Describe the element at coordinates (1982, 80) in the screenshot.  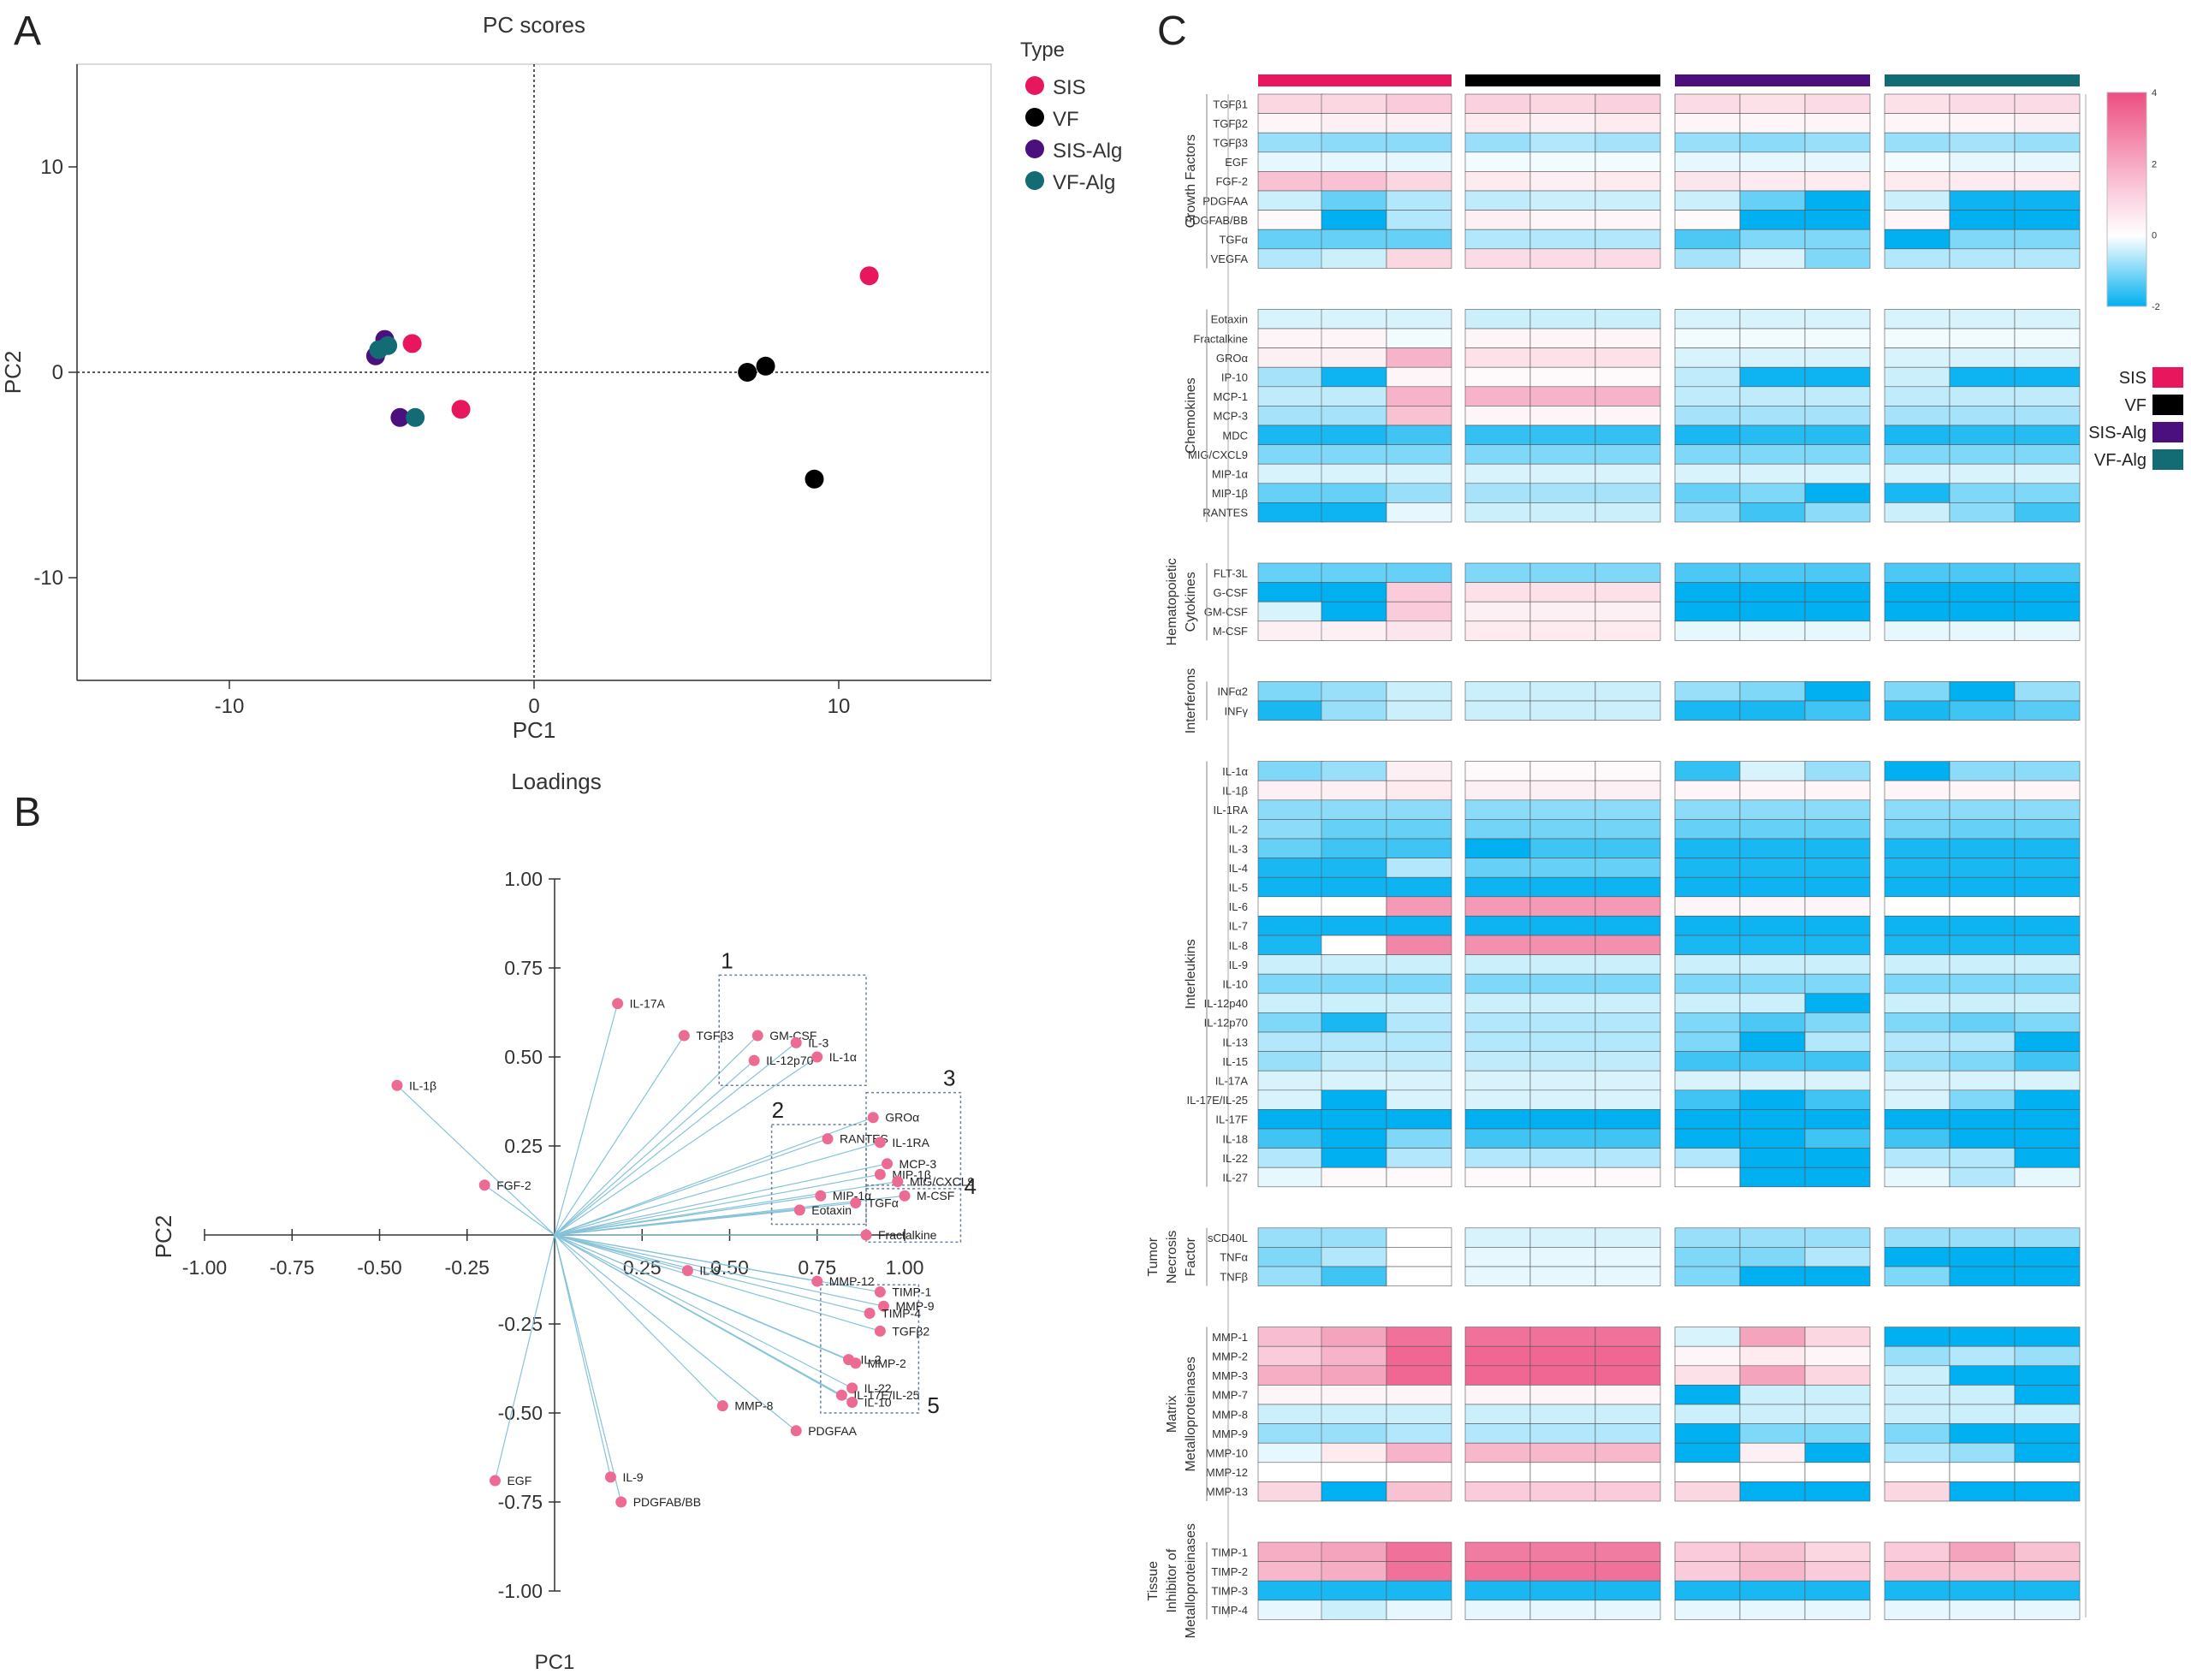
I see `group-bar-vf-alg` at that location.